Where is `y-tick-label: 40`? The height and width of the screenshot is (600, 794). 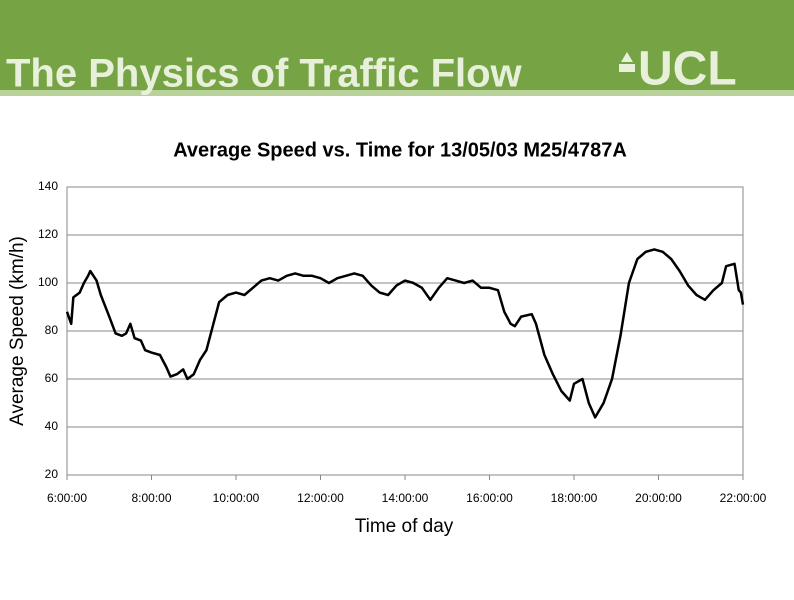 y-tick-label: 40 is located at coordinates (52, 426).